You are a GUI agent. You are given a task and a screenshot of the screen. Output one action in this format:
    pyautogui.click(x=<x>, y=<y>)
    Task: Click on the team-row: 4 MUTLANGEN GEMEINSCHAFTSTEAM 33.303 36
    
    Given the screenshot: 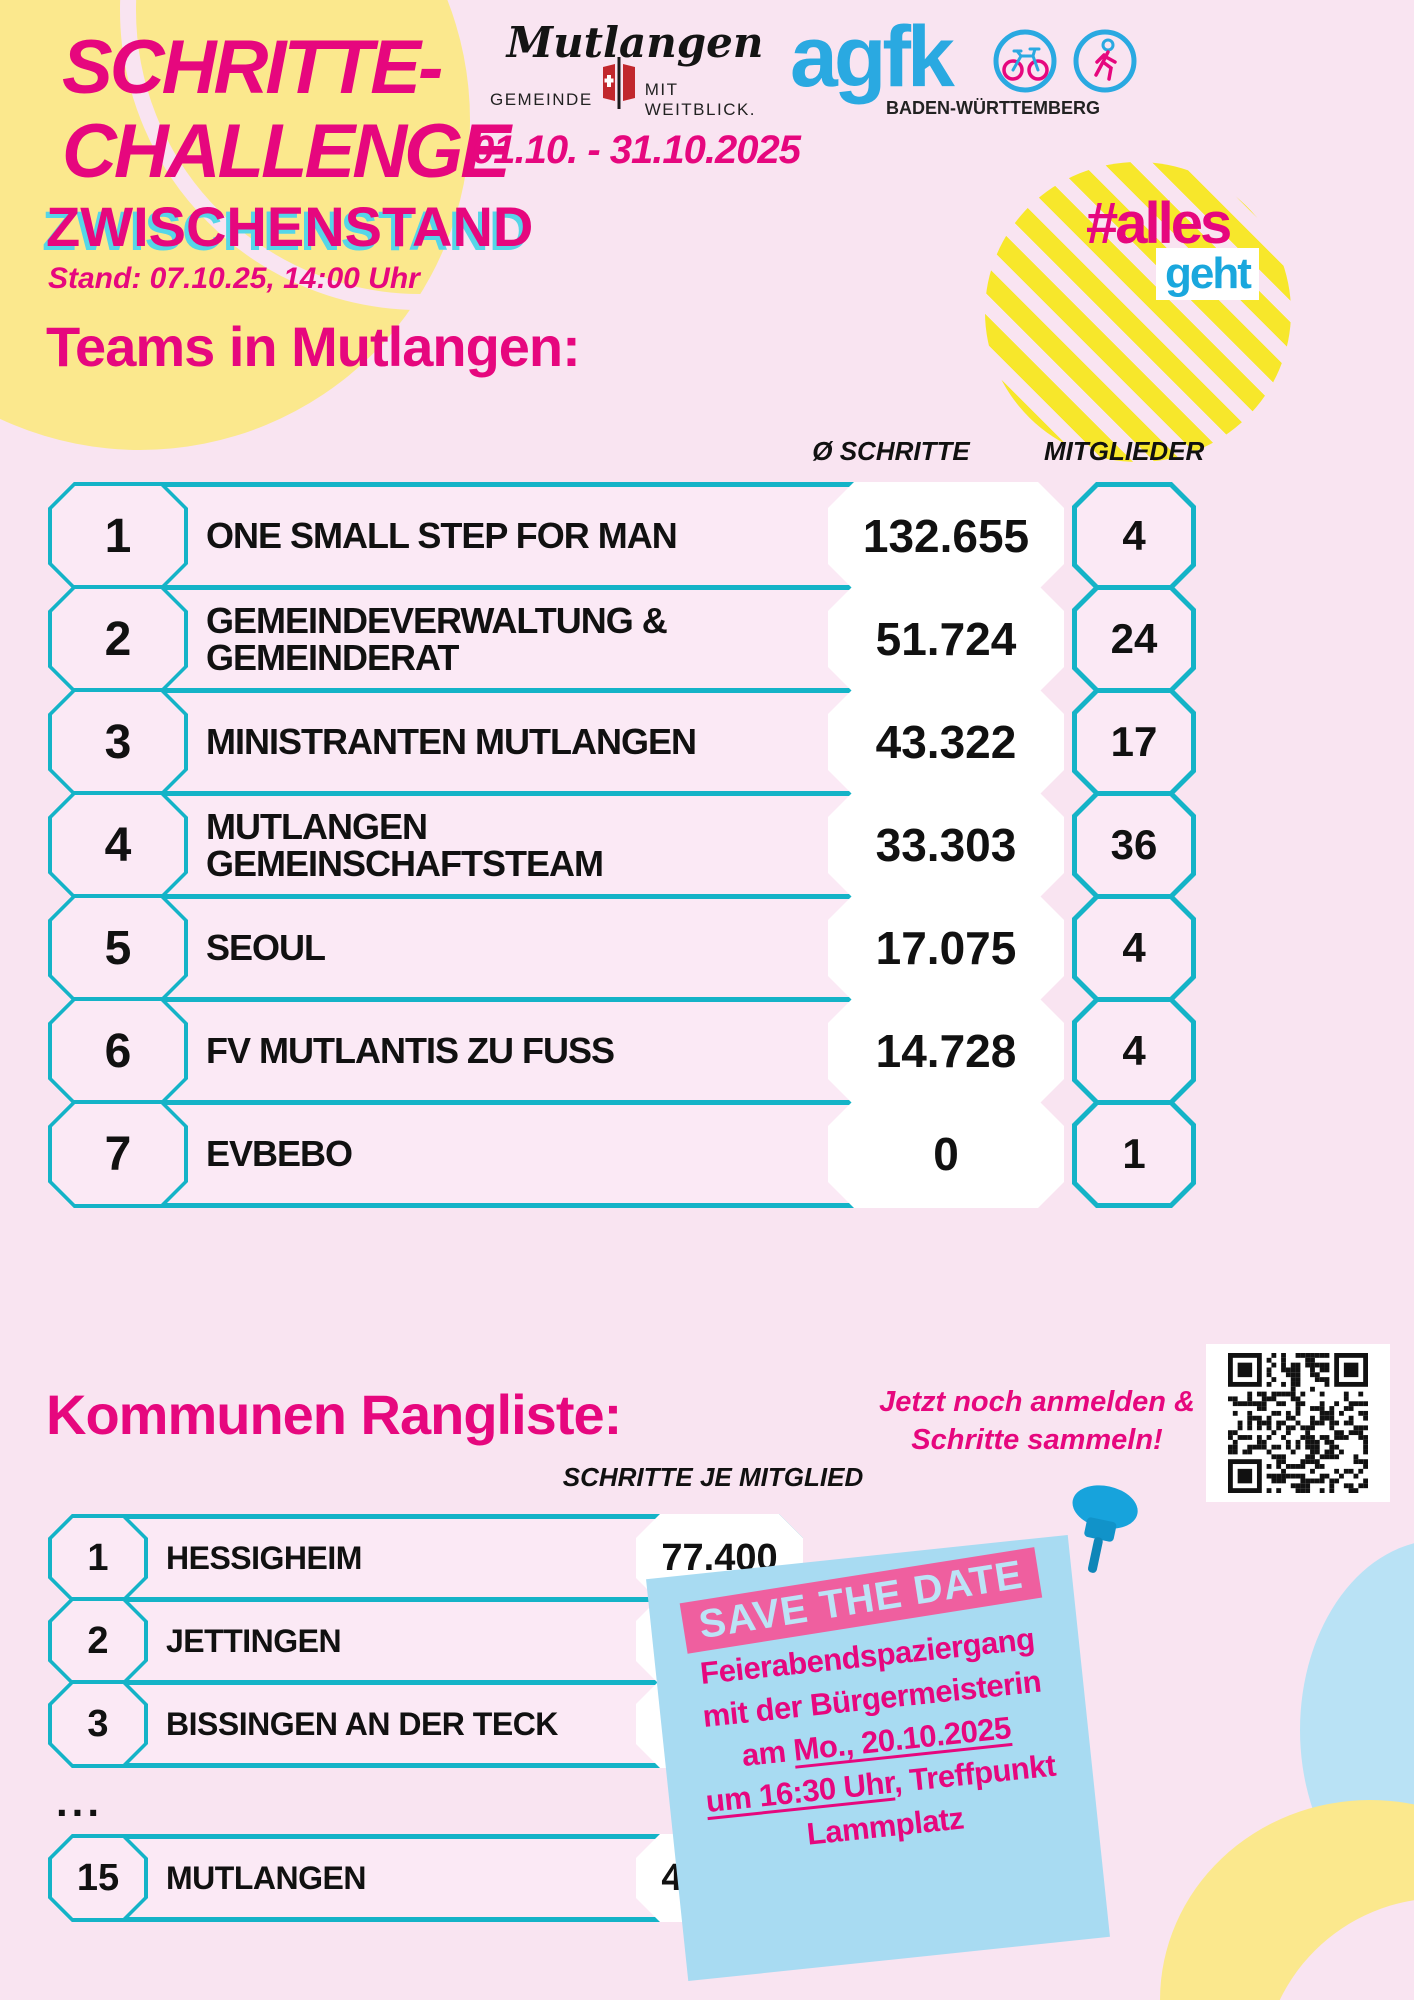 What is the action you would take?
    pyautogui.click(x=623, y=845)
    